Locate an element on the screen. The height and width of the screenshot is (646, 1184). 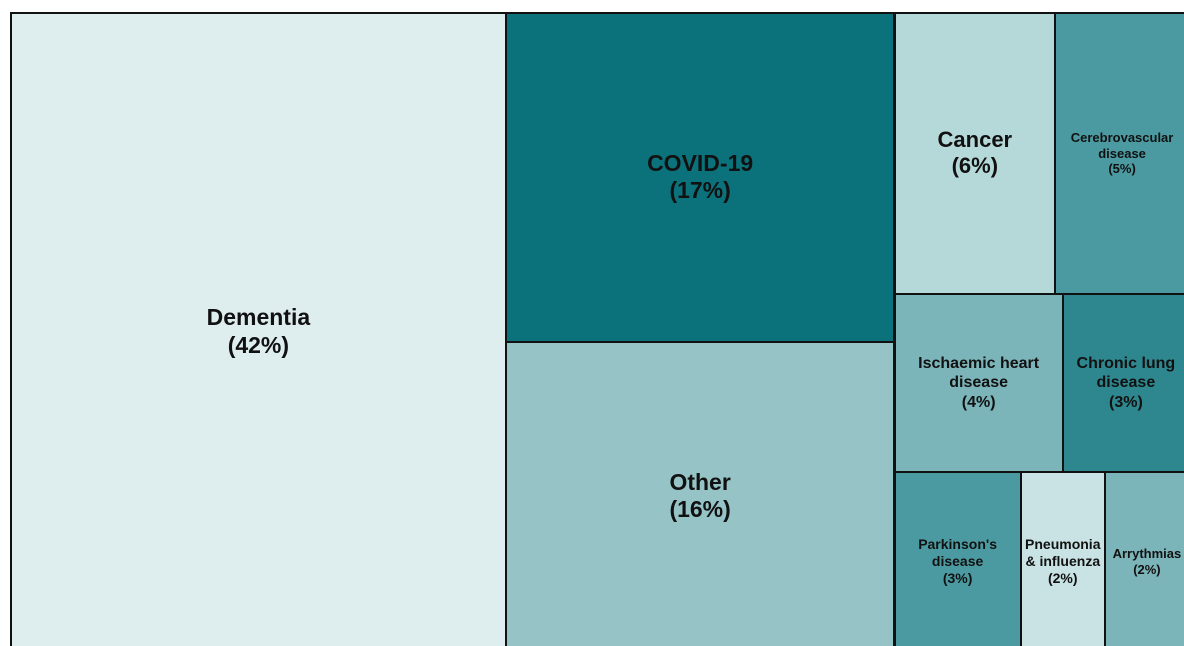
tile: Cerebrovascular disease (5%) is located at coordinates (1119, 153).